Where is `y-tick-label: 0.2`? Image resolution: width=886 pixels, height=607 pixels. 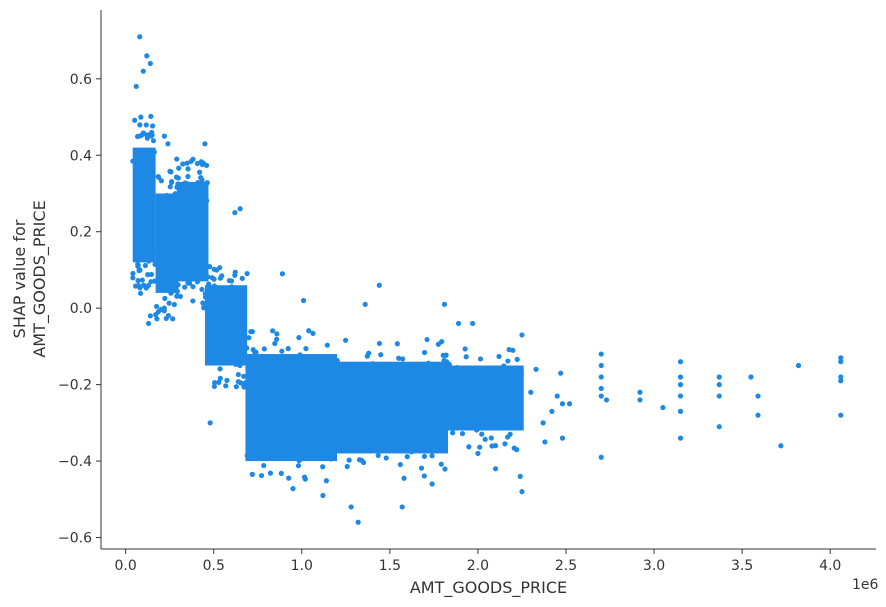 y-tick-label: 0.2 is located at coordinates (81, 233).